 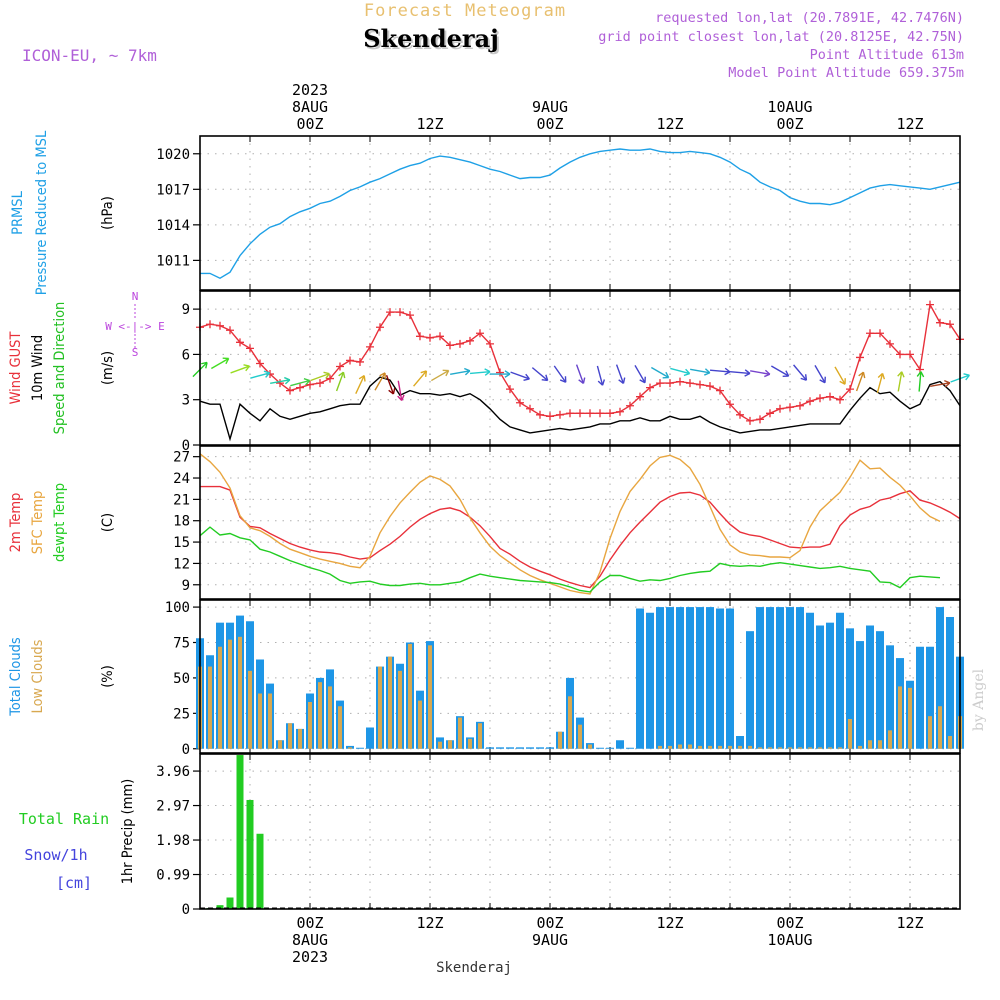 What do you see at coordinates (181, 458) in the screenshot?
I see `y-tick-label: 27` at bounding box center [181, 458].